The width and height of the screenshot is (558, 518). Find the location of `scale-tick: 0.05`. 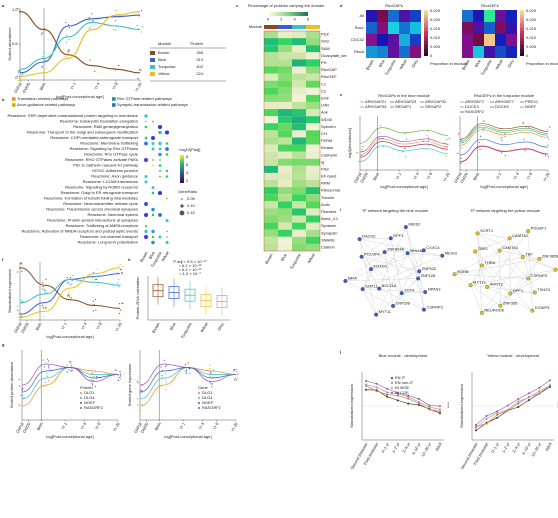

scale-tick: 0.05 is located at coordinates (191, 198).